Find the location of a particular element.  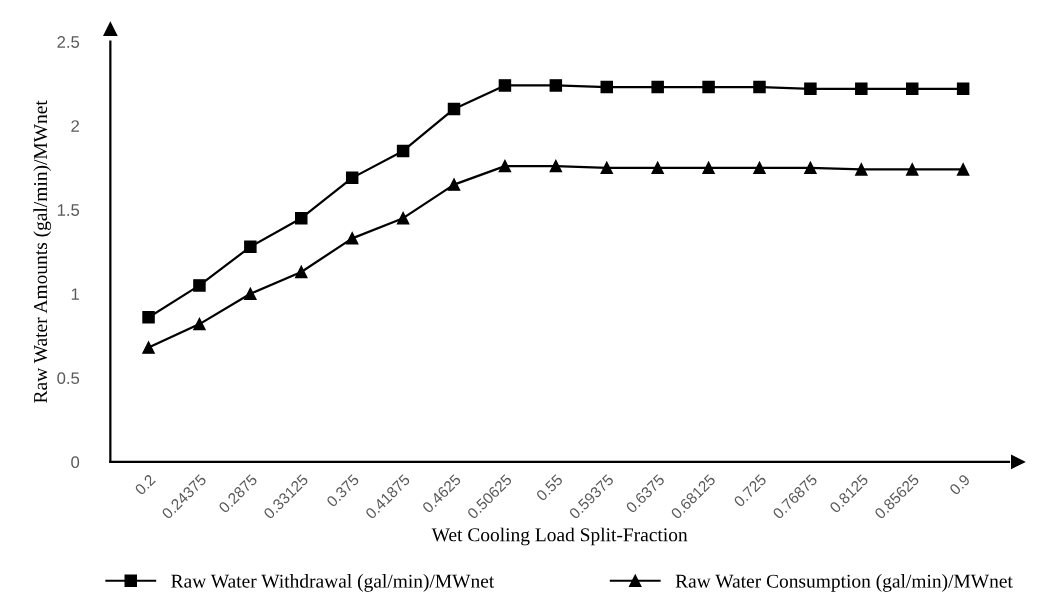

legend-label: Raw Water Withdrawal (gal/min)/MWnet is located at coordinates (333, 583).